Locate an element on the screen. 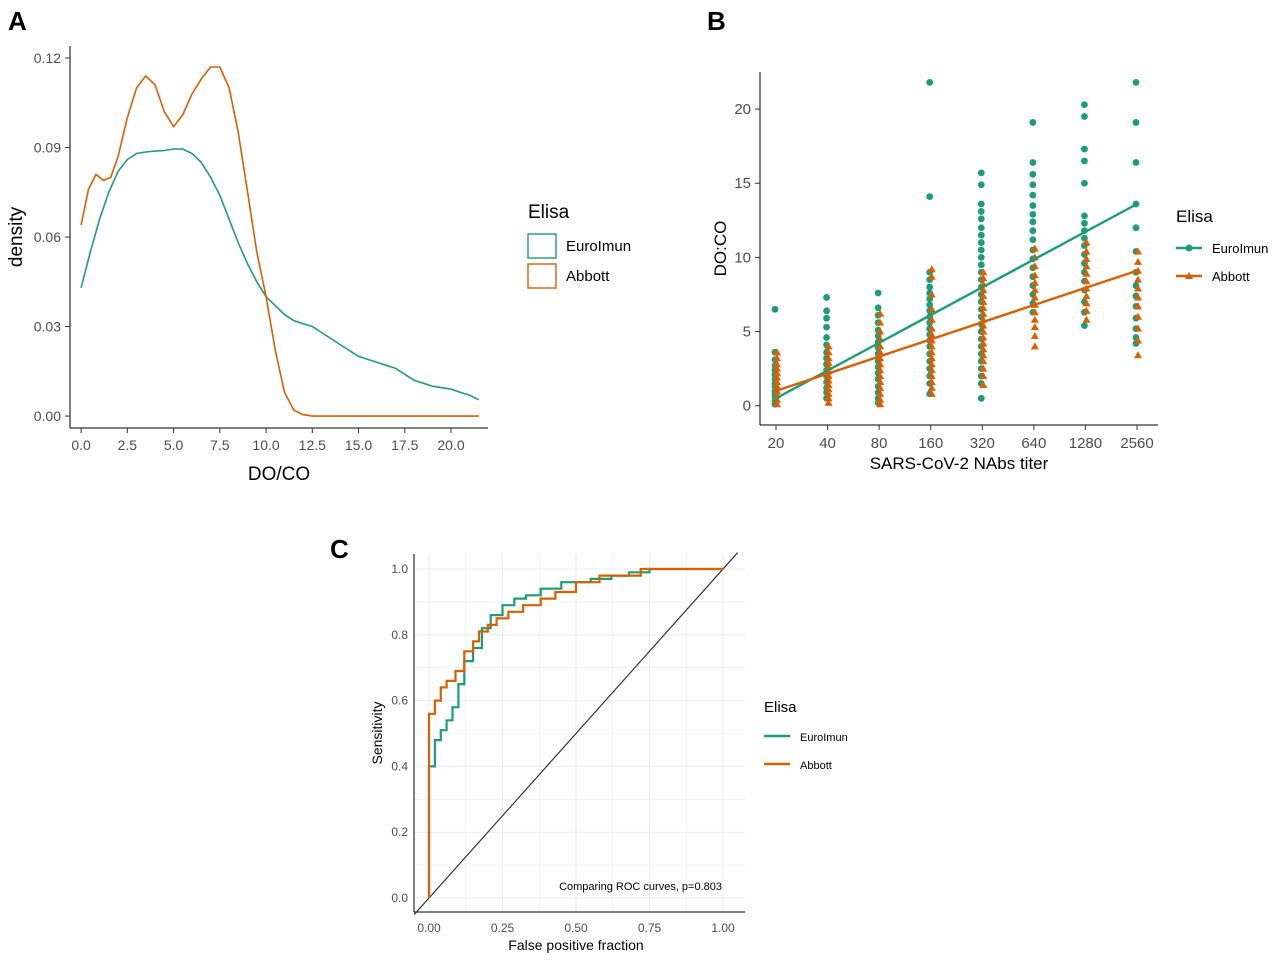 The height and width of the screenshot is (960, 1280). y-tick-label: 1.0 is located at coordinates (399, 569).